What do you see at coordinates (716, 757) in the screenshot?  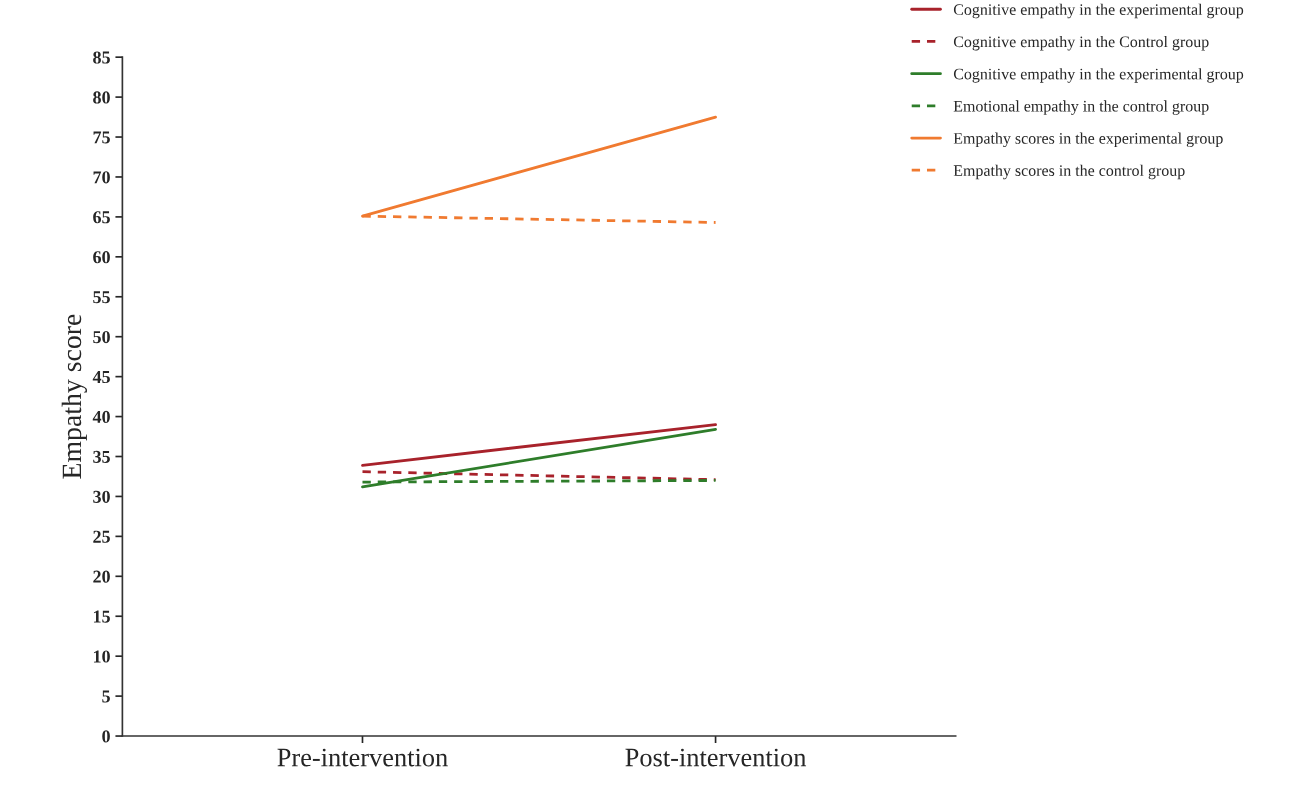 I see `x-tick-label: Post-intervention` at bounding box center [716, 757].